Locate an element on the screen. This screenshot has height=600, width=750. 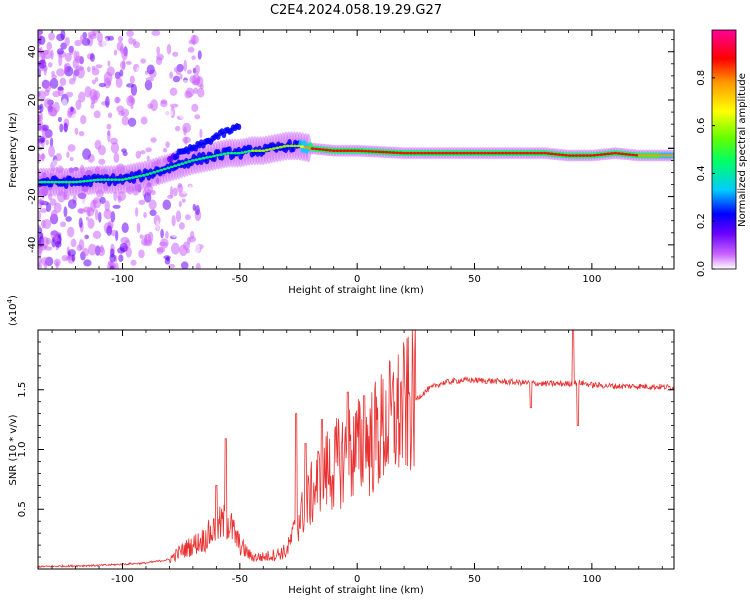
snr-y-scale-factor: (x104) is located at coordinates (12, 310).